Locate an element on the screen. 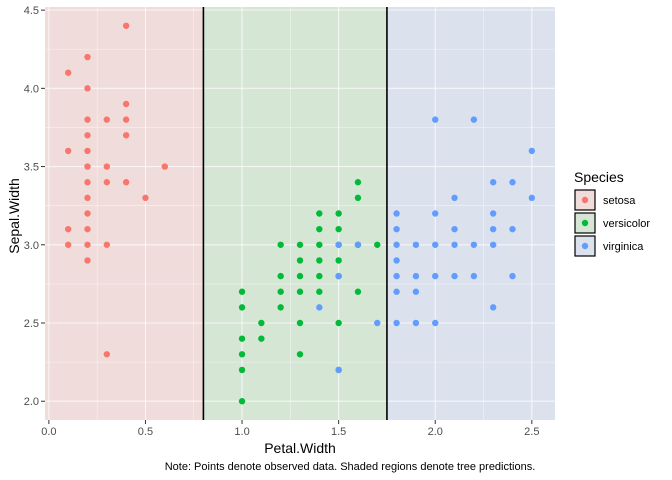 This screenshot has width=672, height=480. legend-label-virginica: virginica is located at coordinates (623, 247).